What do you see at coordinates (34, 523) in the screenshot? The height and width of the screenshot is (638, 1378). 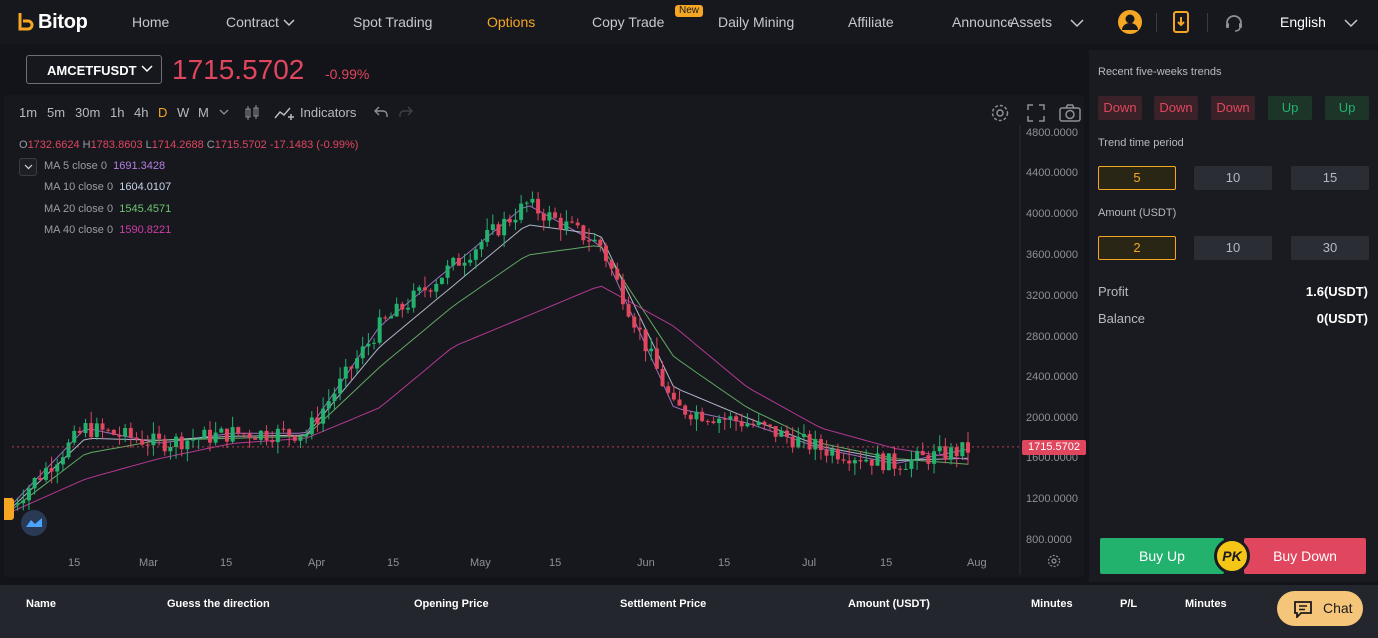 I see `trading-logo-icon` at bounding box center [34, 523].